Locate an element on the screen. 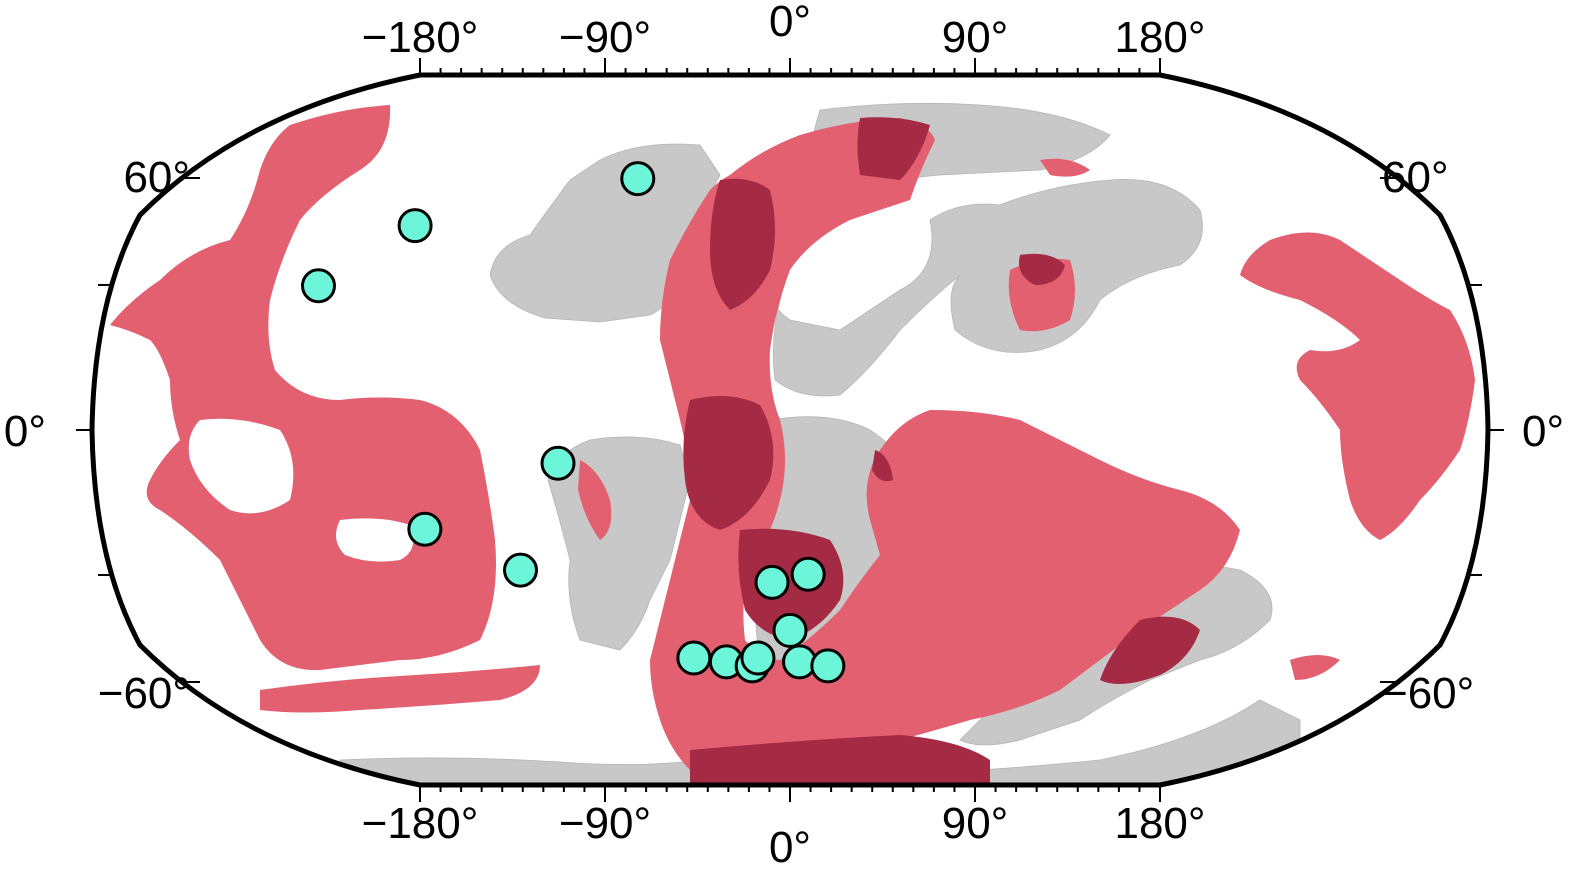 Image resolution: width=1592 pixels, height=876 pixels. region-north-america-small is located at coordinates (1065, 167).